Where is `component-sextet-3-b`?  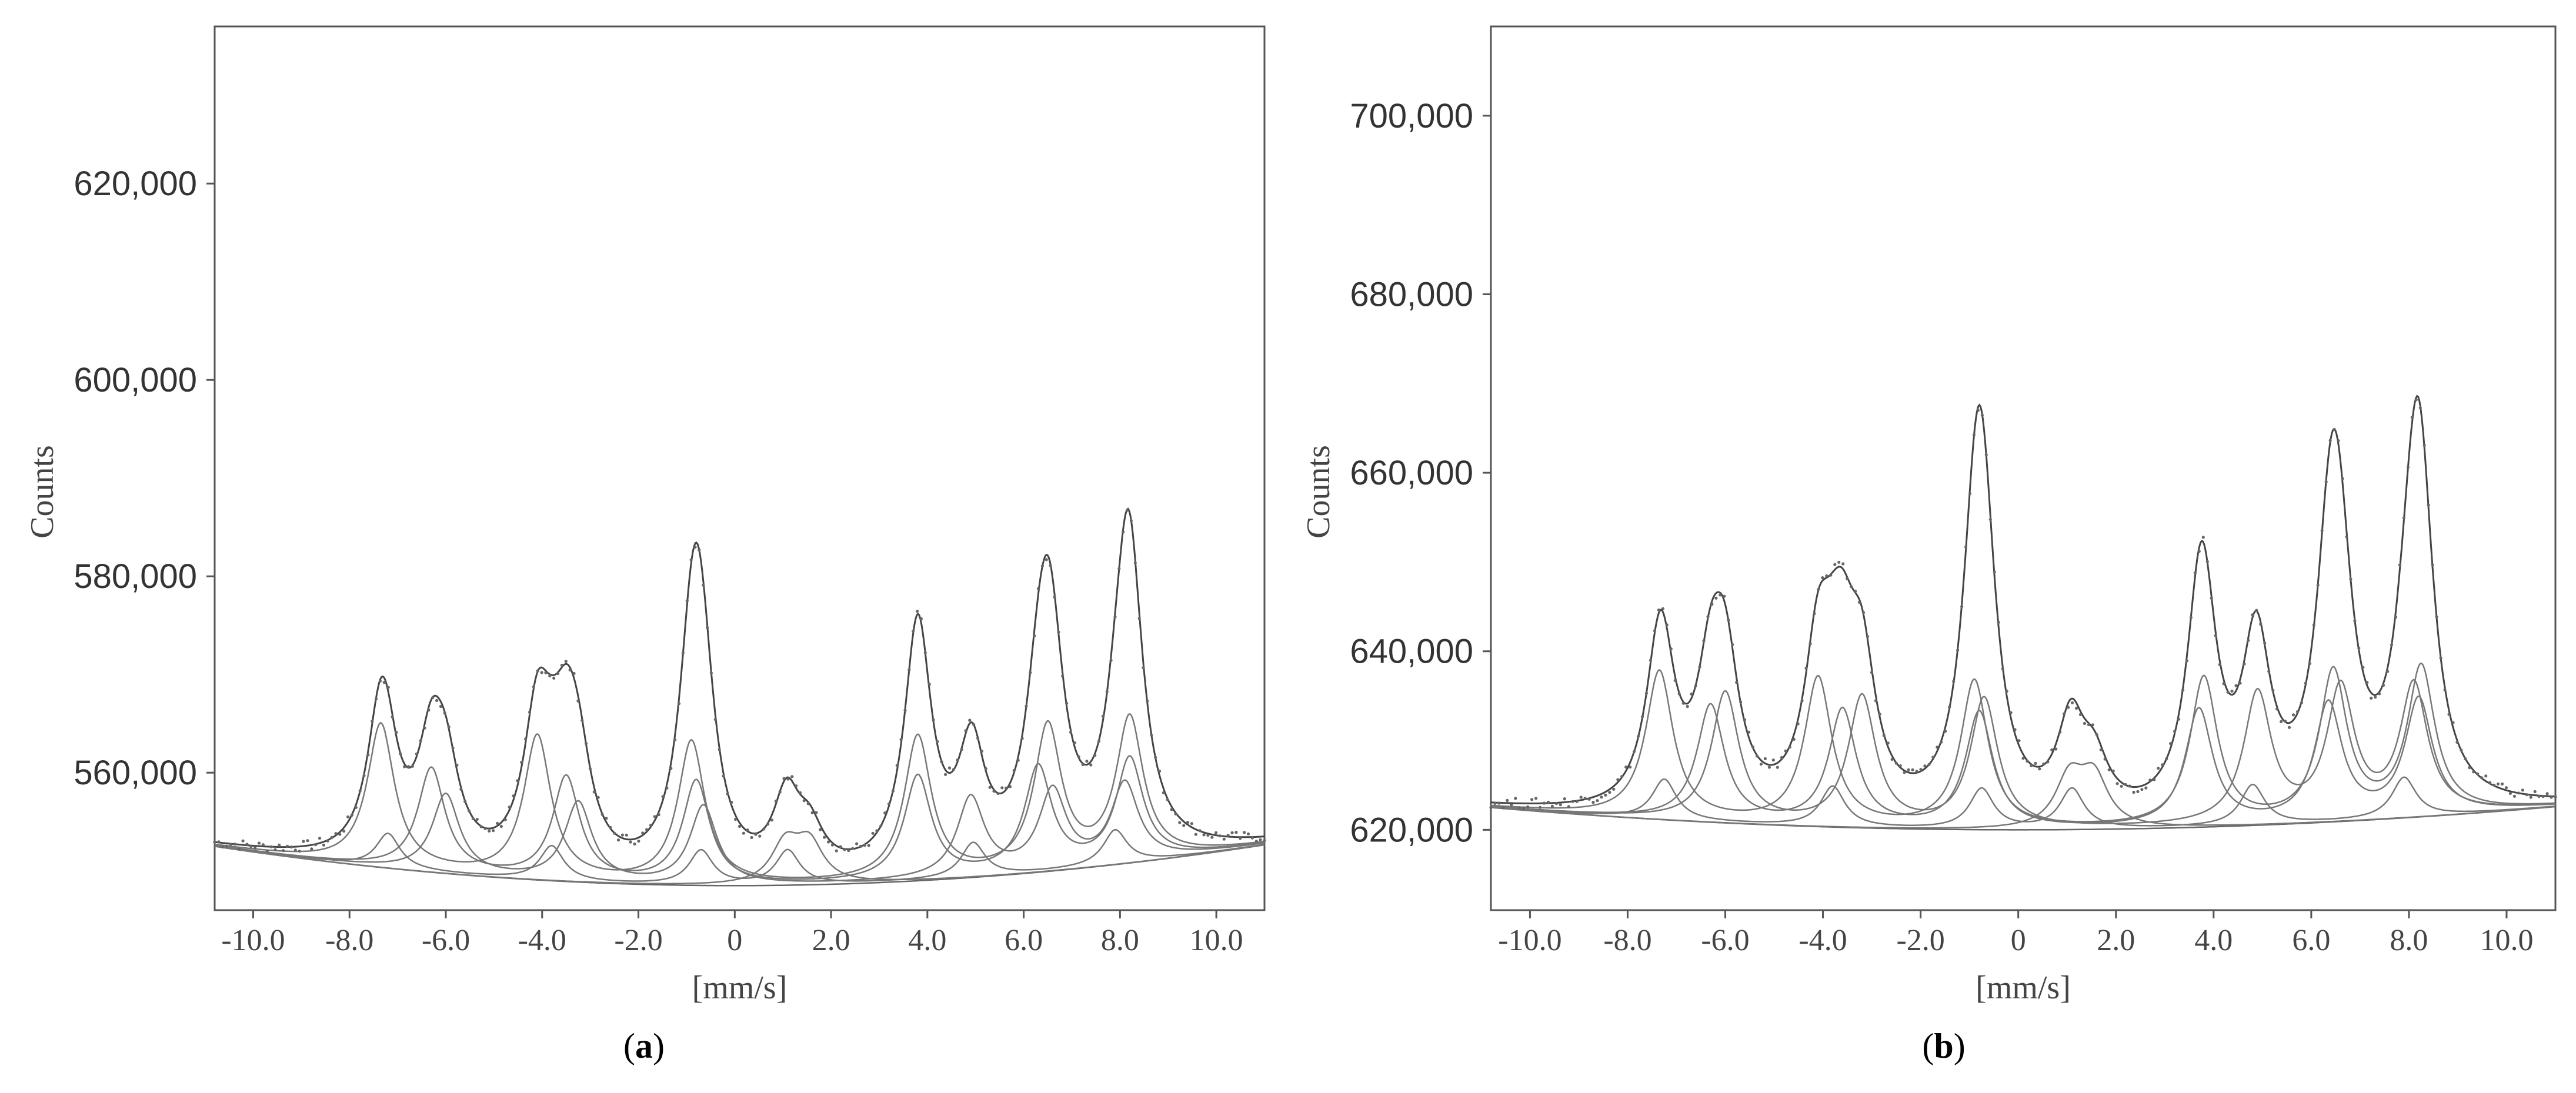 component-sextet-3-b is located at coordinates (2023, 751).